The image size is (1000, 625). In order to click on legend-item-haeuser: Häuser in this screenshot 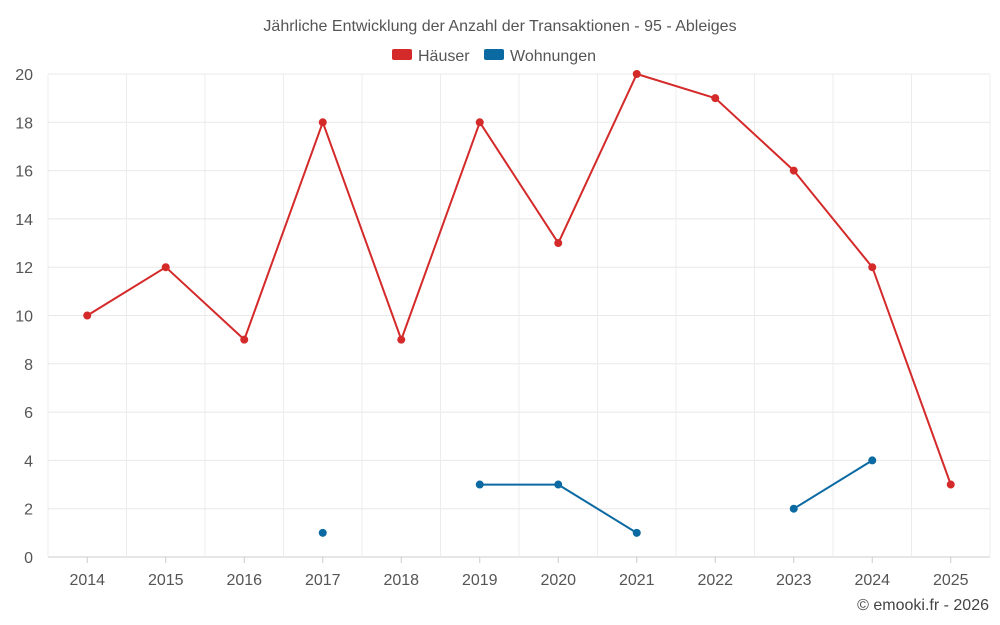, I will do `click(431, 56)`.